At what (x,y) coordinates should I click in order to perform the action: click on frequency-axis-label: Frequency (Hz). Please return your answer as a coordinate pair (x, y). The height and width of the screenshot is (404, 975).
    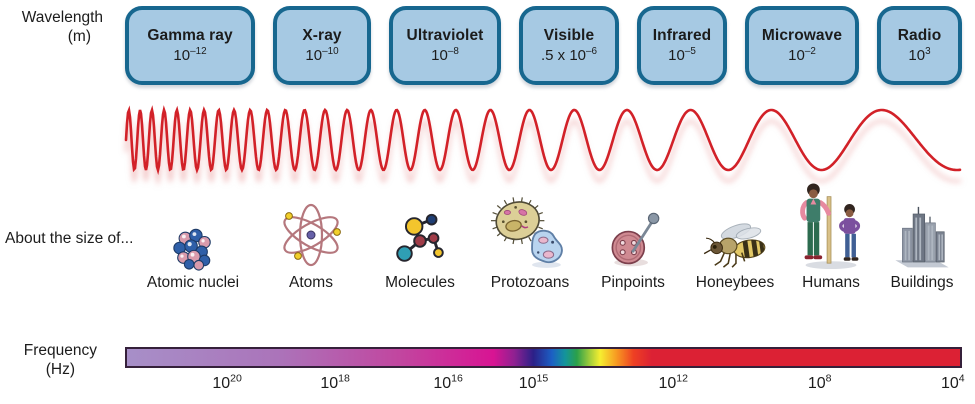
    Looking at the image, I should click on (48, 360).